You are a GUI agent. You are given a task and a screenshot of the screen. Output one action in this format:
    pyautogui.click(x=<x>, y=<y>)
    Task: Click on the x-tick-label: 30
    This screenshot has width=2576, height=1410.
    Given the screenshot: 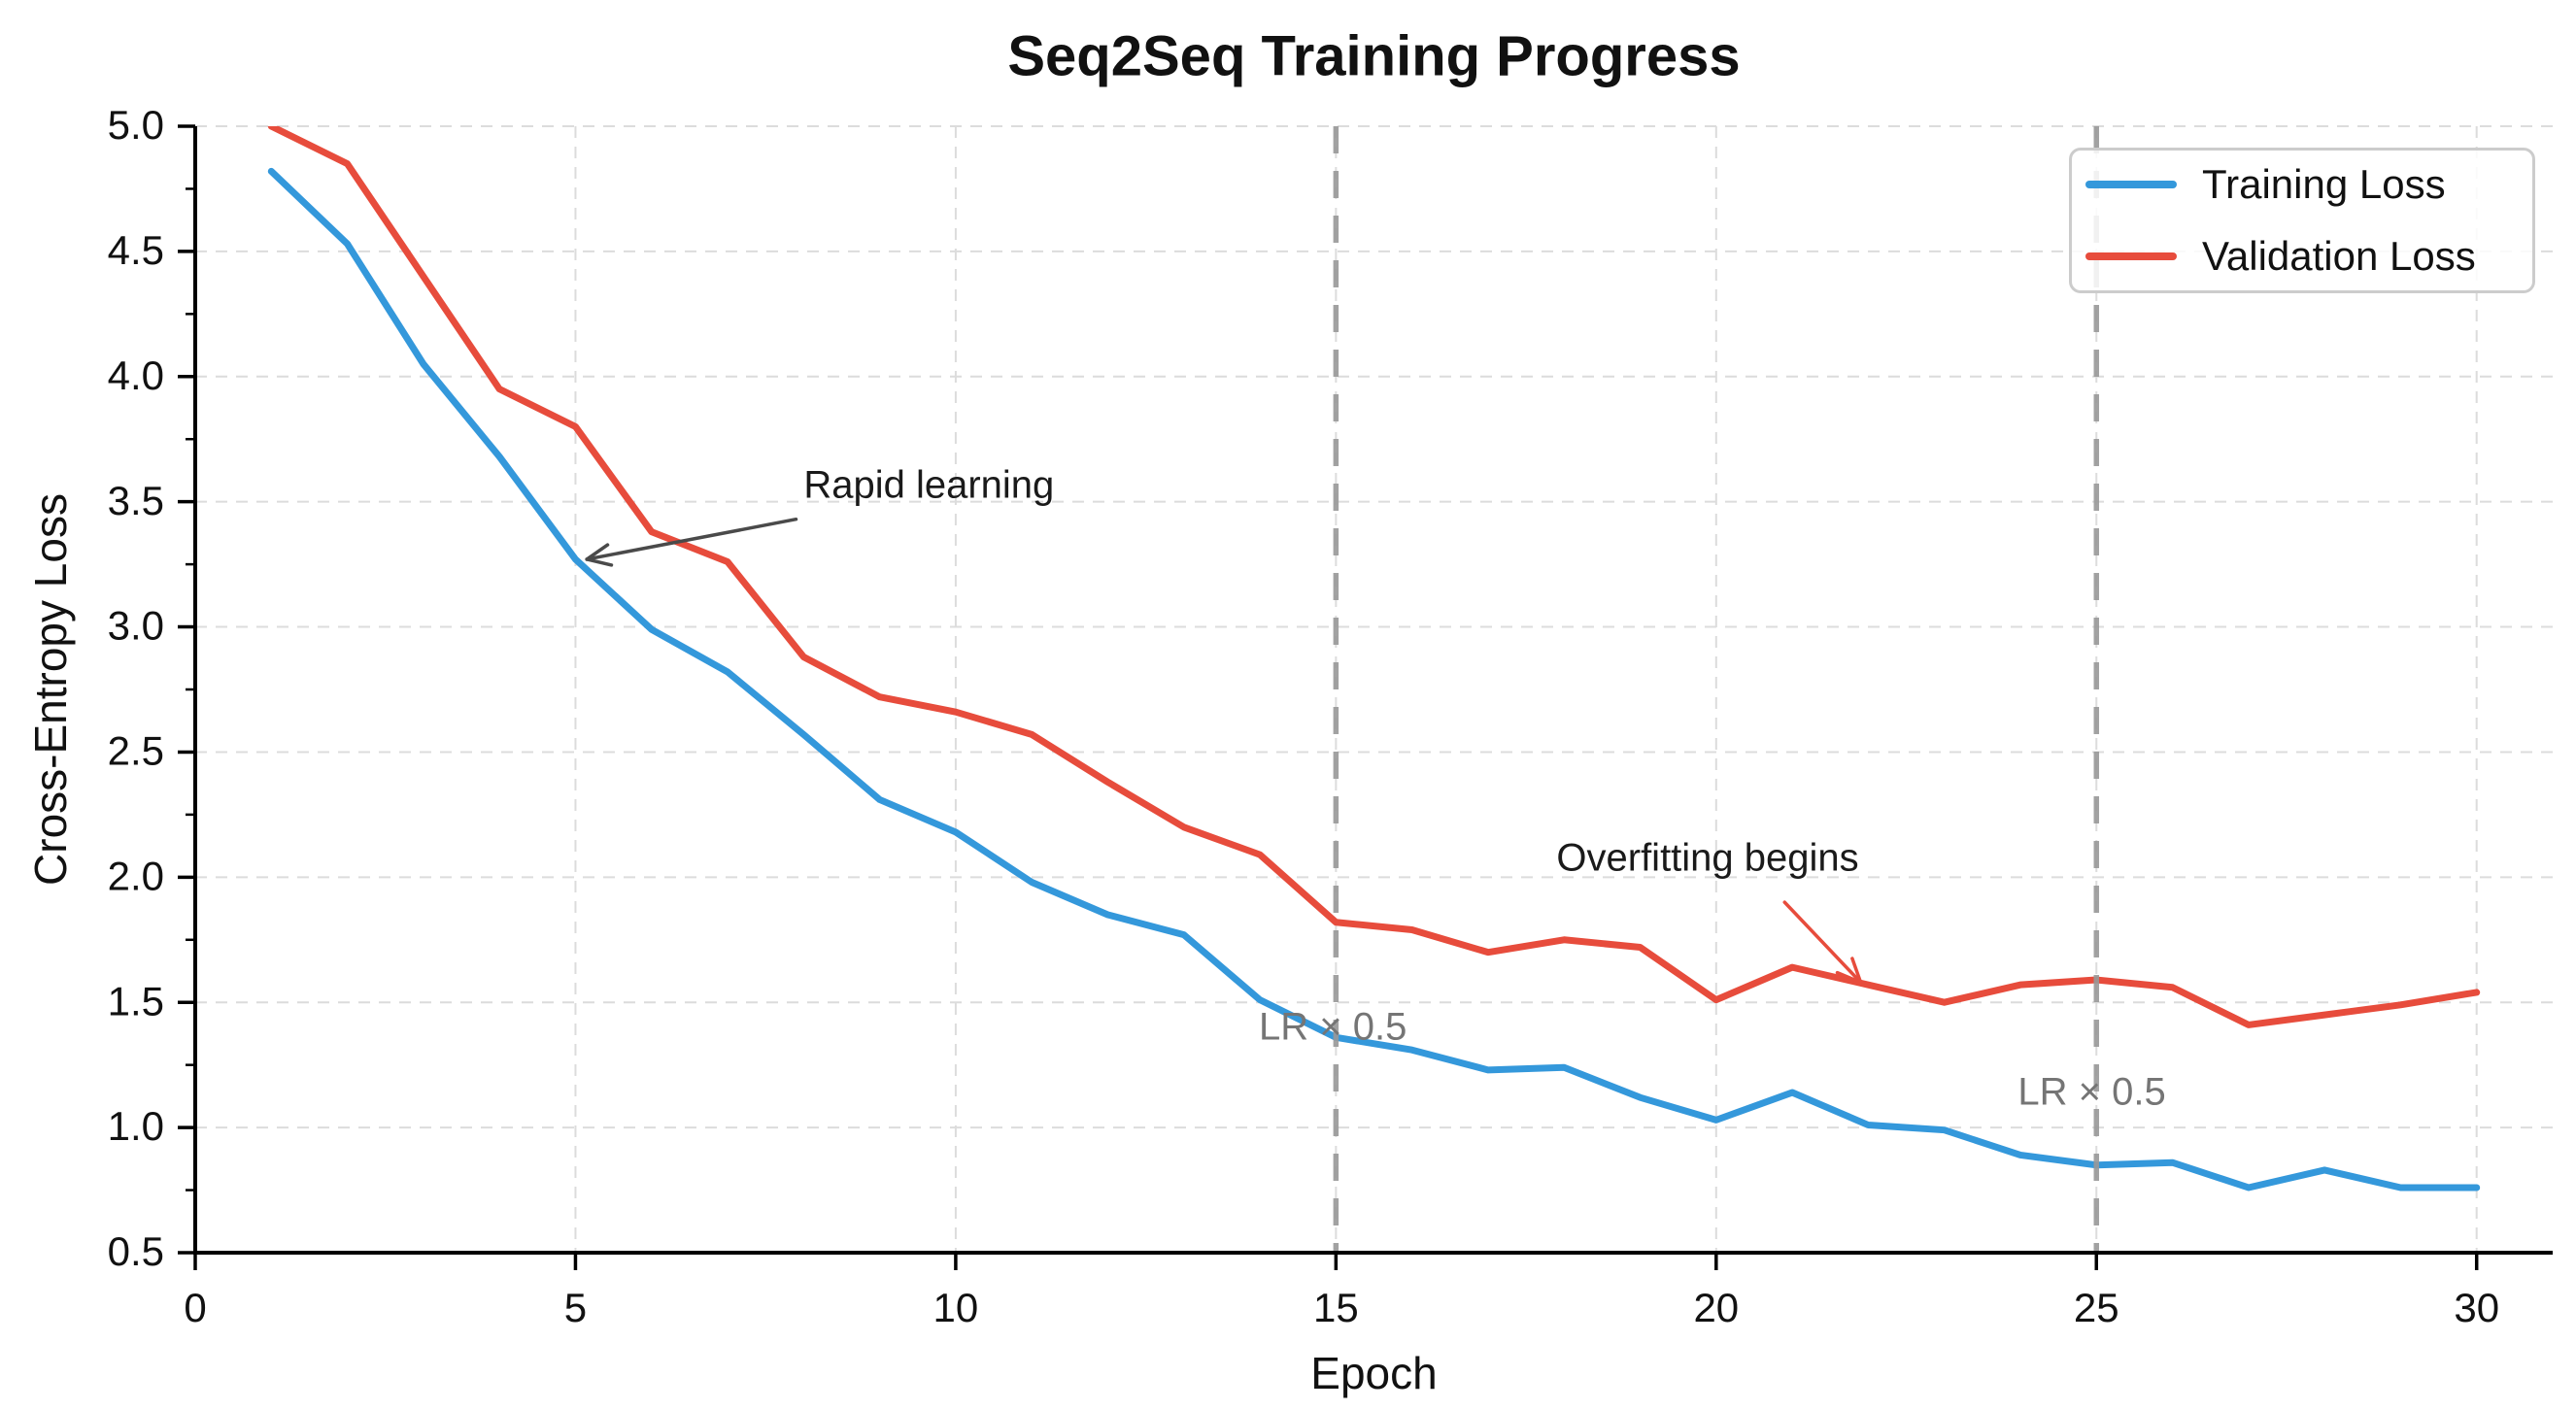 What is the action you would take?
    pyautogui.click(x=2476, y=1307)
    